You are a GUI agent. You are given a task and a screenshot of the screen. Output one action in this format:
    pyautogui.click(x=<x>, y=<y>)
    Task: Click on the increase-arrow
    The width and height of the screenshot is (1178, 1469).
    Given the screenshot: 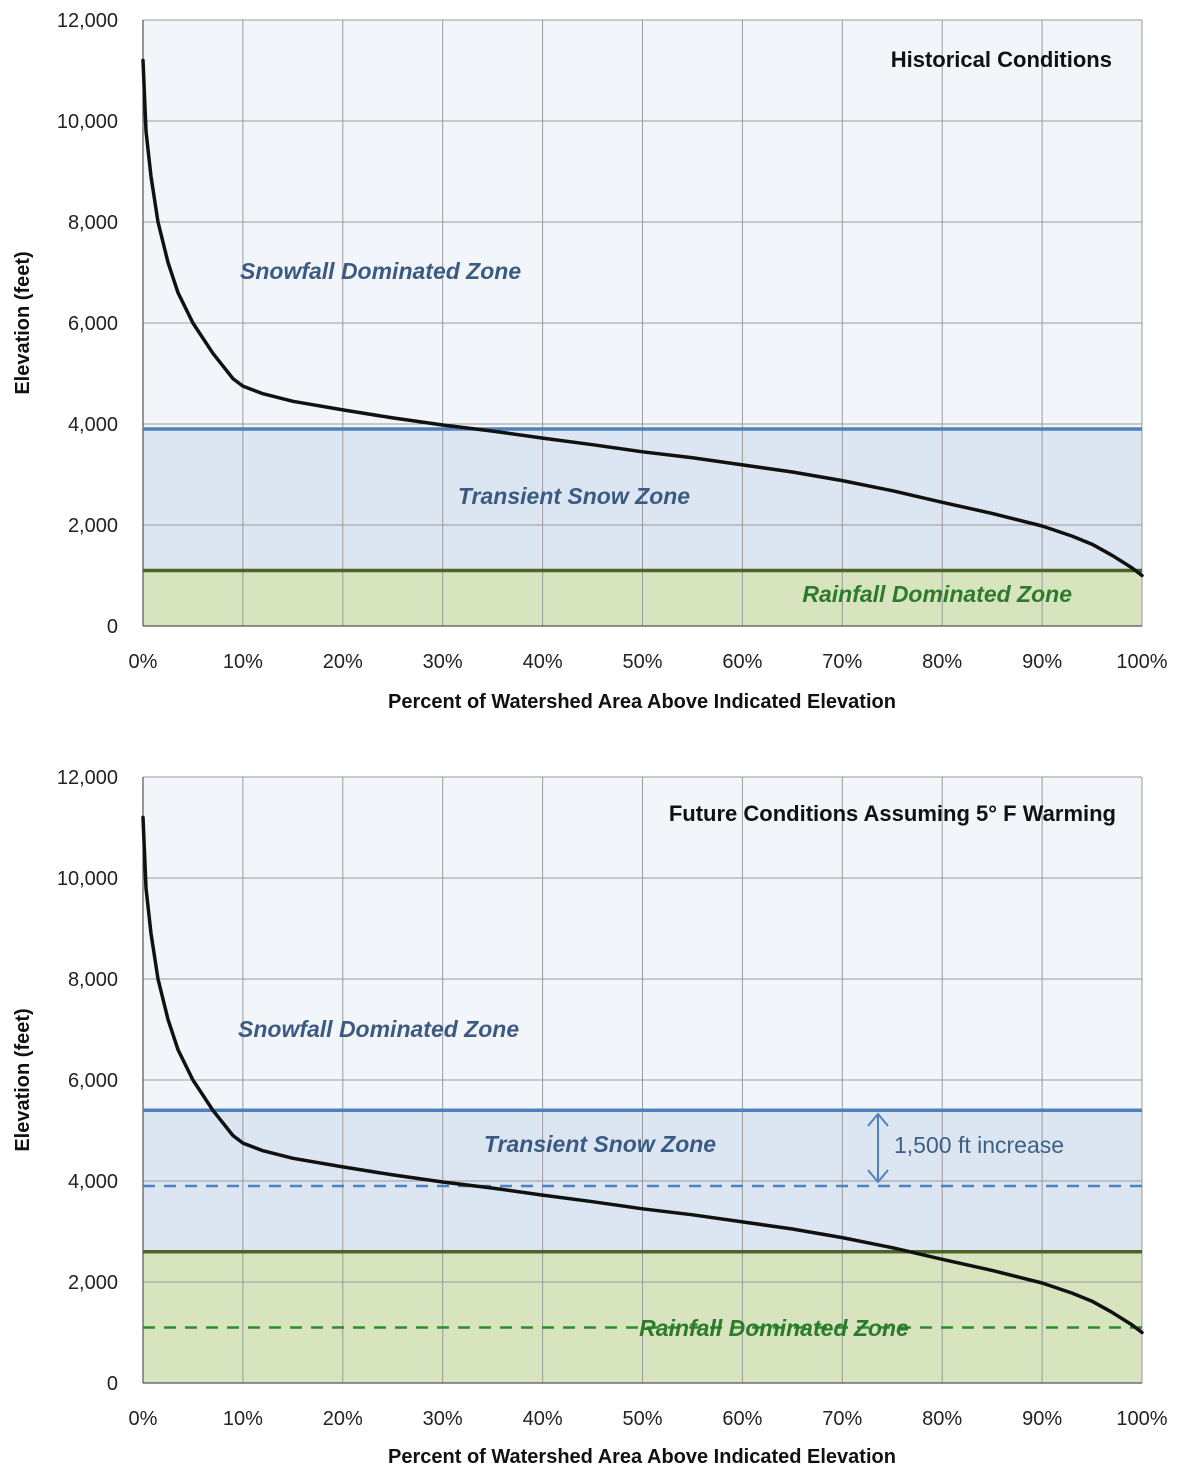 What is the action you would take?
    pyautogui.click(x=878, y=1148)
    